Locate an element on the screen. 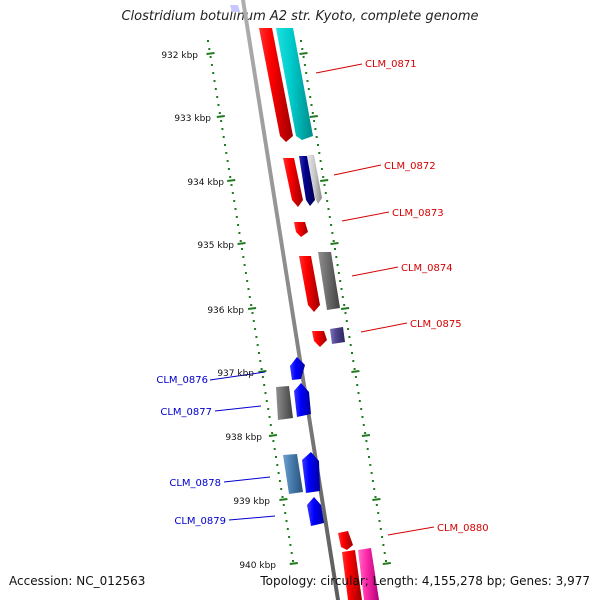  gene-label-clm-0880: CLM_0880 is located at coordinates (463, 528).